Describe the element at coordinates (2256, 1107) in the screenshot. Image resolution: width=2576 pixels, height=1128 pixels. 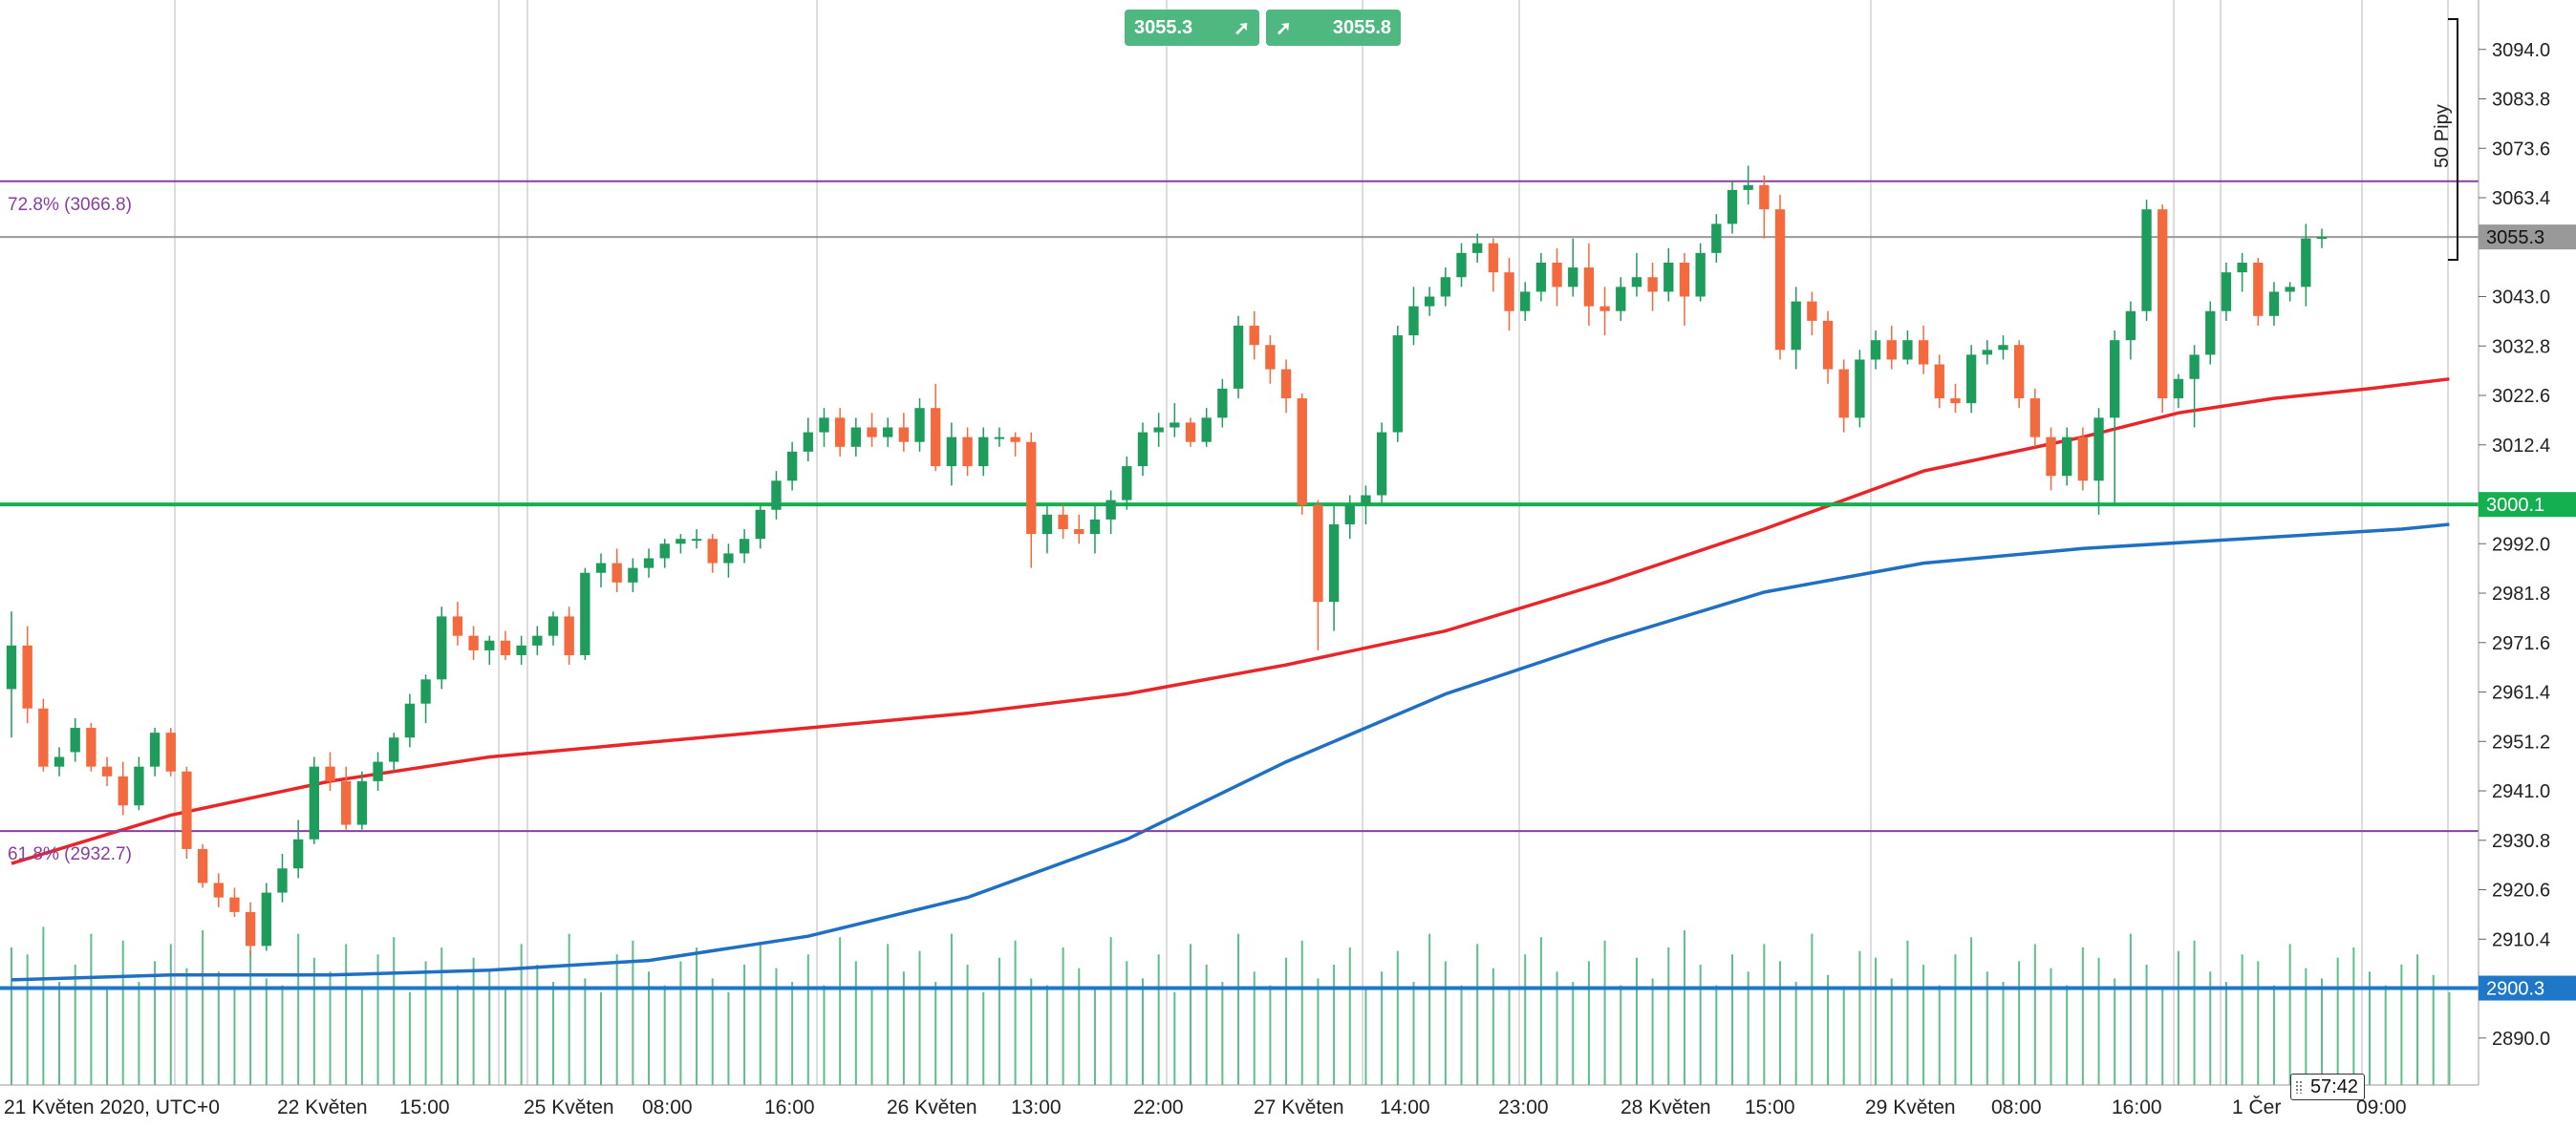
I see `time-tick-label: 1 Čer` at that location.